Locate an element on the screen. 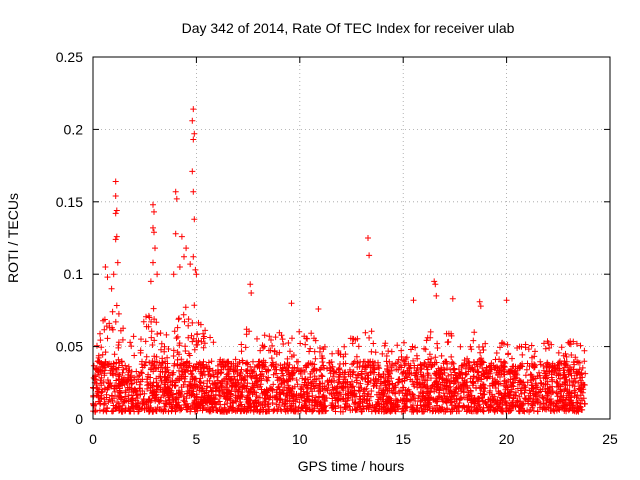  x-tick-label: 25 is located at coordinates (610, 439).